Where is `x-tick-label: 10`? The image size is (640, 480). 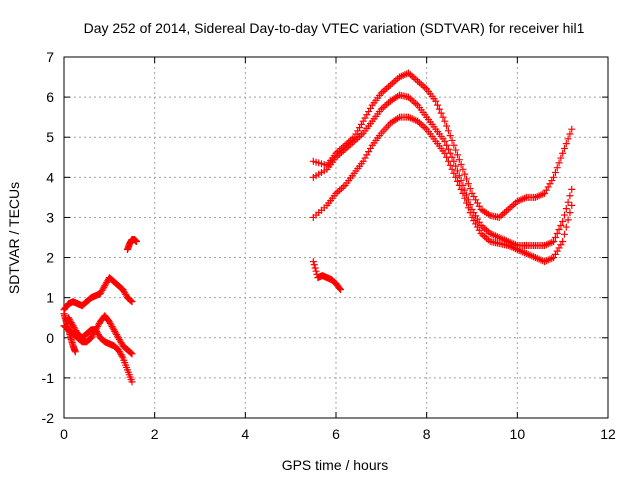 x-tick-label: 10 is located at coordinates (518, 434).